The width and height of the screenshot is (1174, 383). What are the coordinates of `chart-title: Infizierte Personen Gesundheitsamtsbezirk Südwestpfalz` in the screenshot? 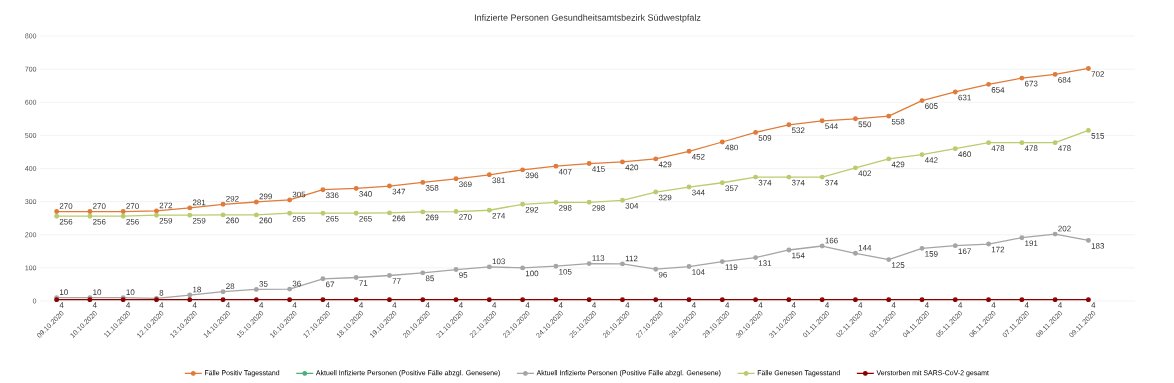 It's located at (587, 18).